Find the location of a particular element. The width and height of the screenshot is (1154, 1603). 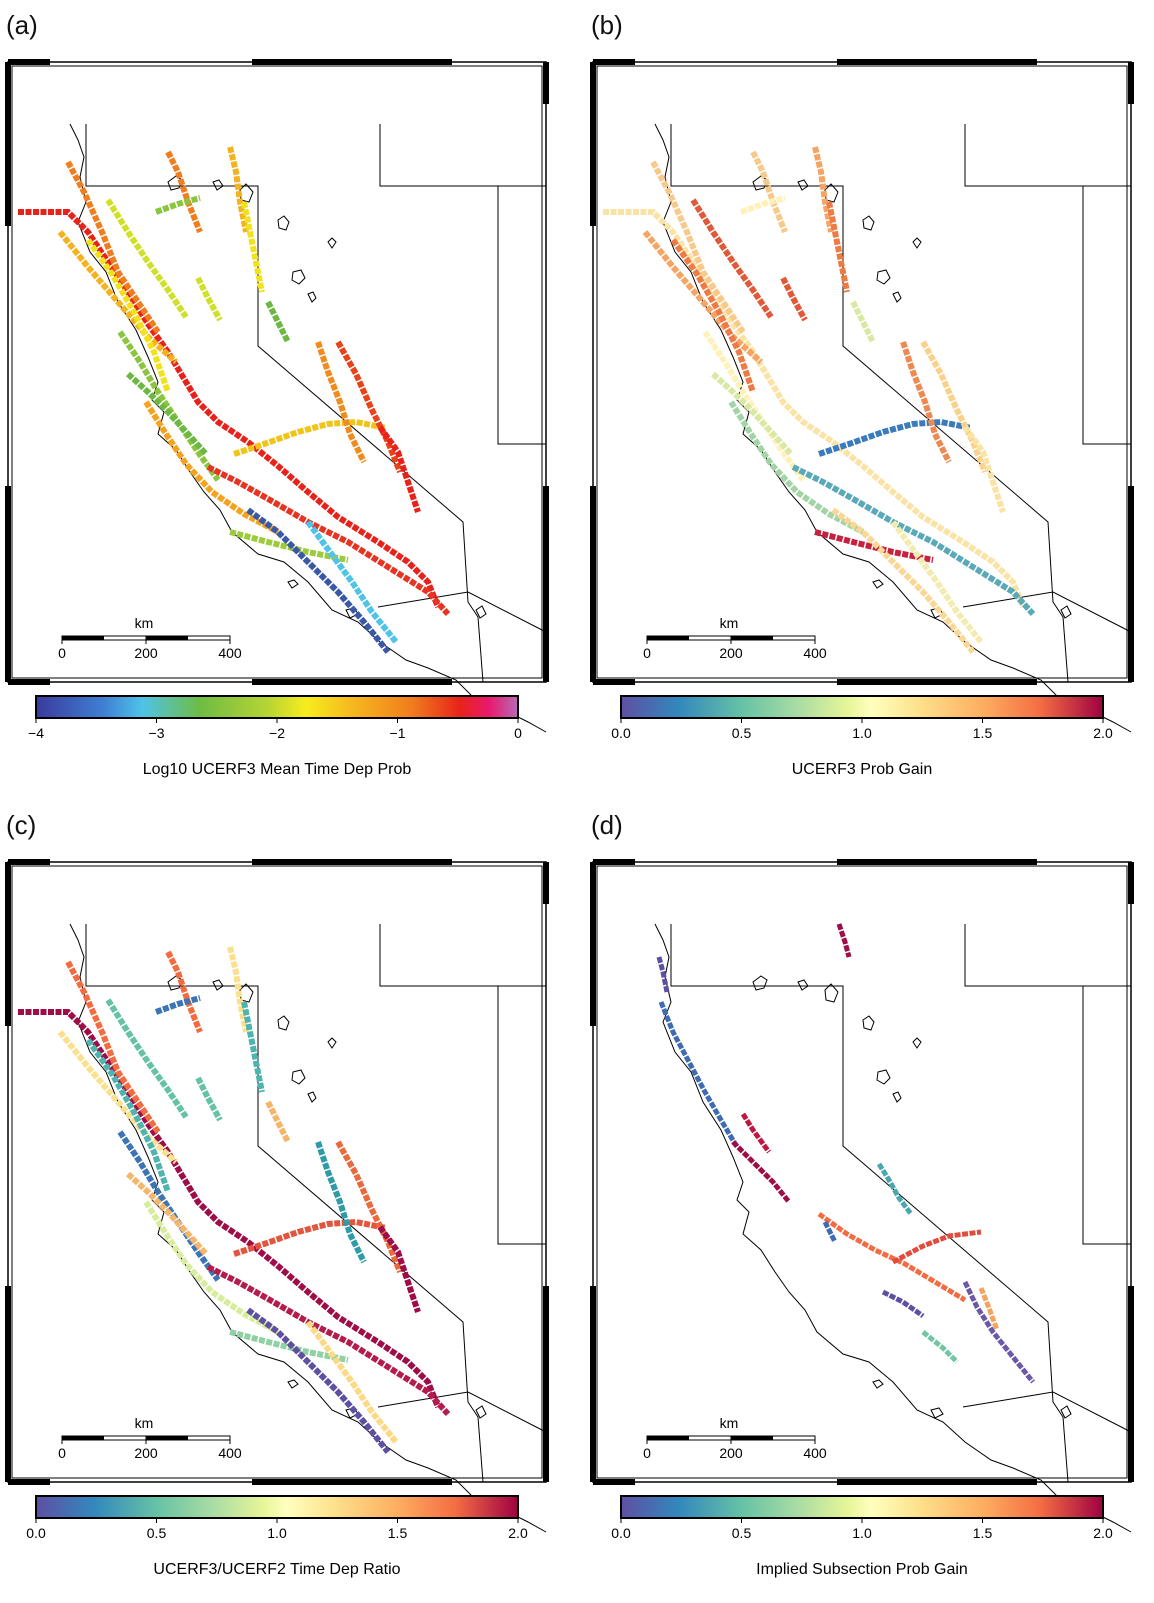

colorbar-tick-label: 1.0 is located at coordinates (862, 1533).